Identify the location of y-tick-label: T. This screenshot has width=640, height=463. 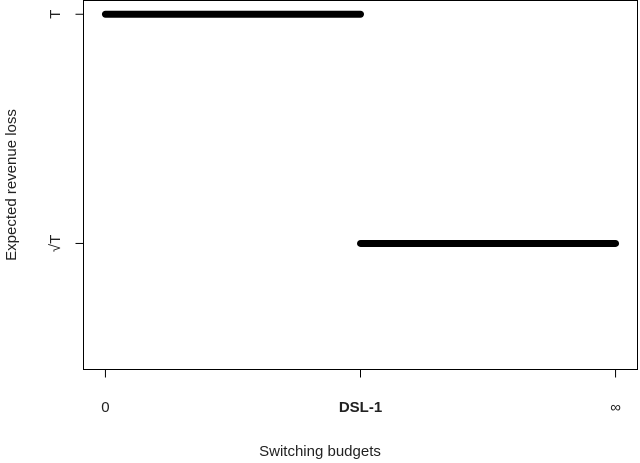
(55, 14).